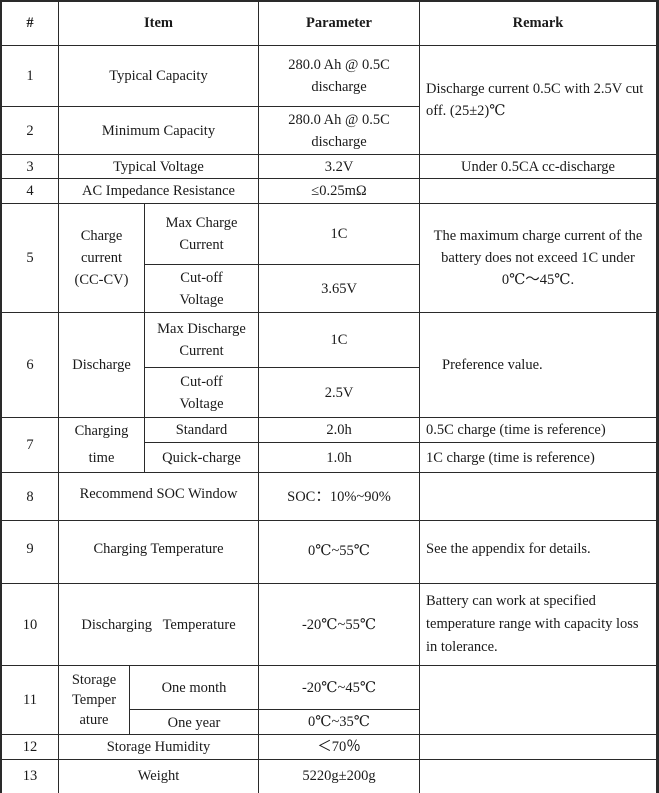  I want to click on row-subitem: Standard, so click(202, 430).